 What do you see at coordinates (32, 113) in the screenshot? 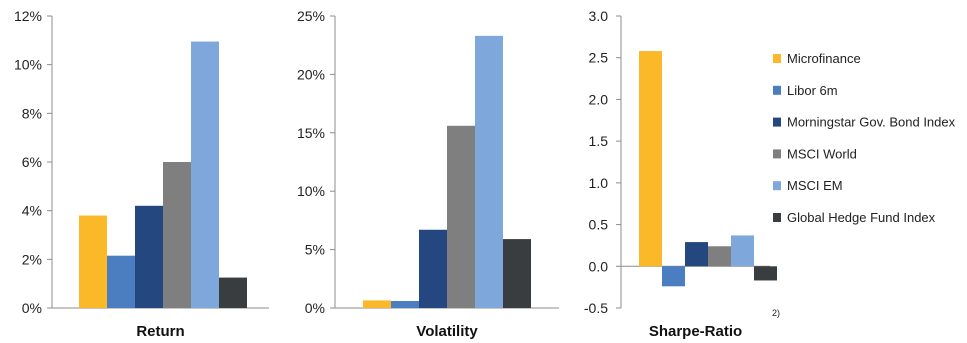
I see `y-tick-label: 8%` at bounding box center [32, 113].